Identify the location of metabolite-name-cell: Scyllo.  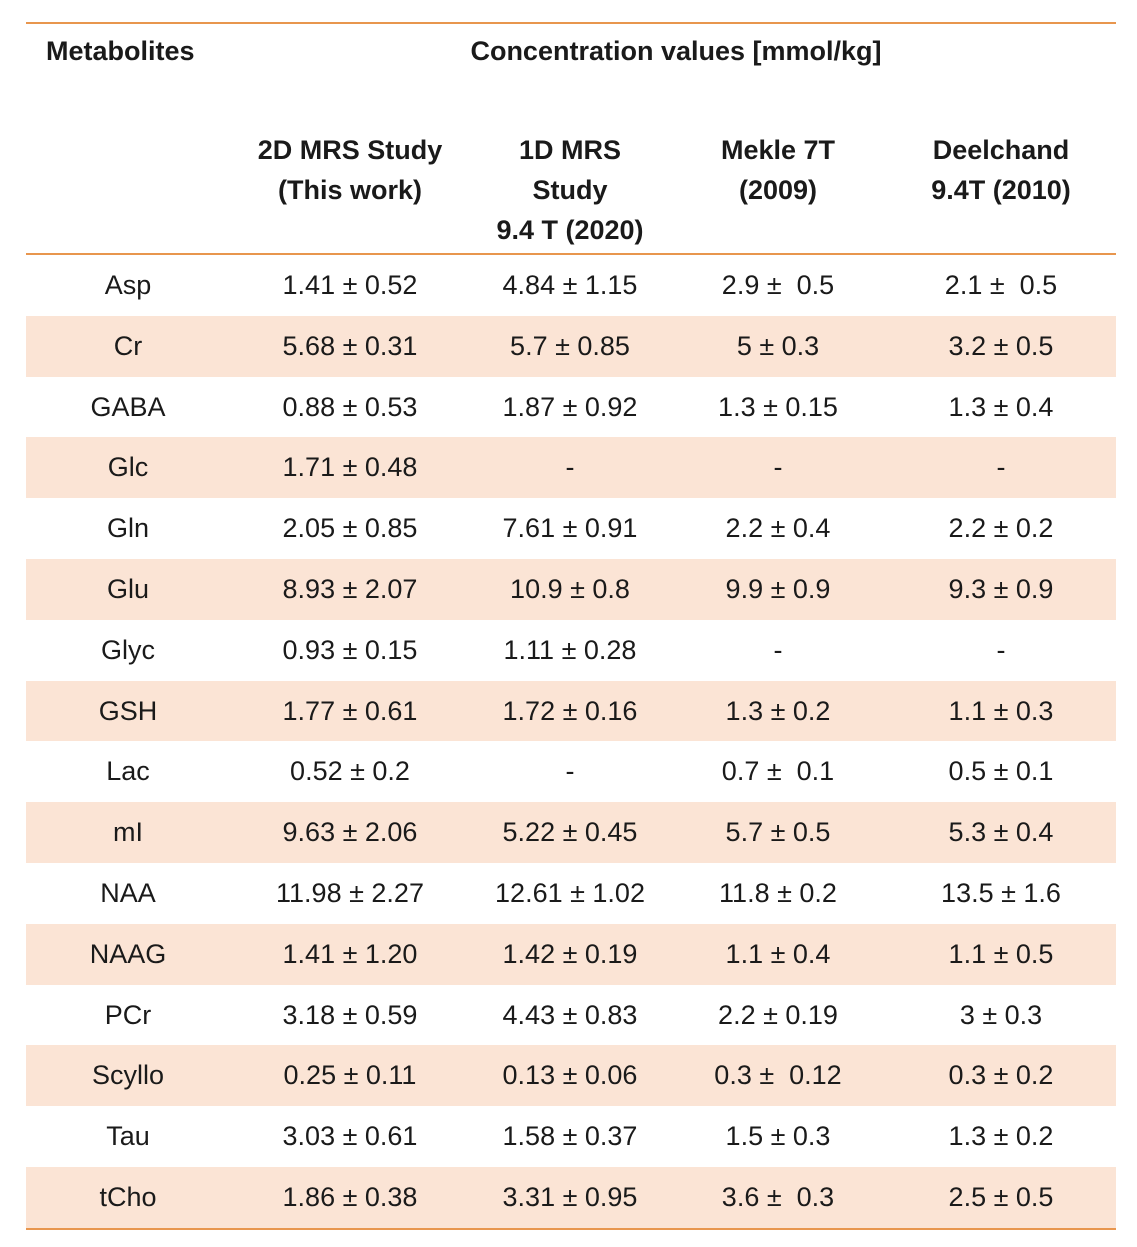
(128, 1075).